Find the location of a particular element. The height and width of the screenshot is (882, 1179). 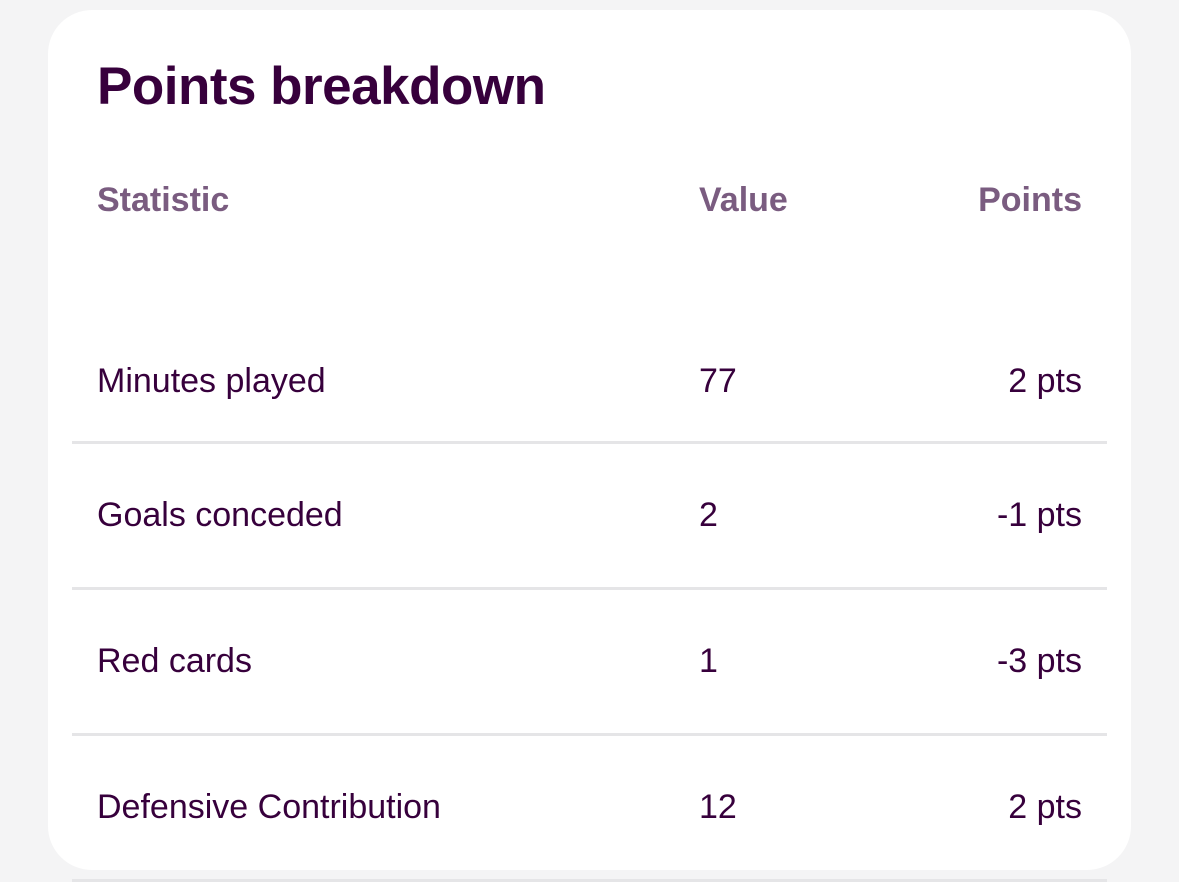

row-value: 1 is located at coordinates (708, 661).